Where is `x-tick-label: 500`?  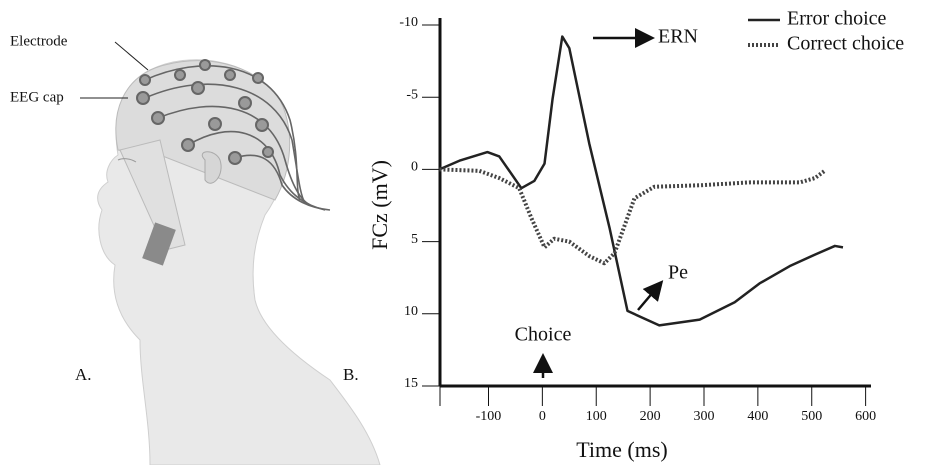 x-tick-label: 500 is located at coordinates (811, 416).